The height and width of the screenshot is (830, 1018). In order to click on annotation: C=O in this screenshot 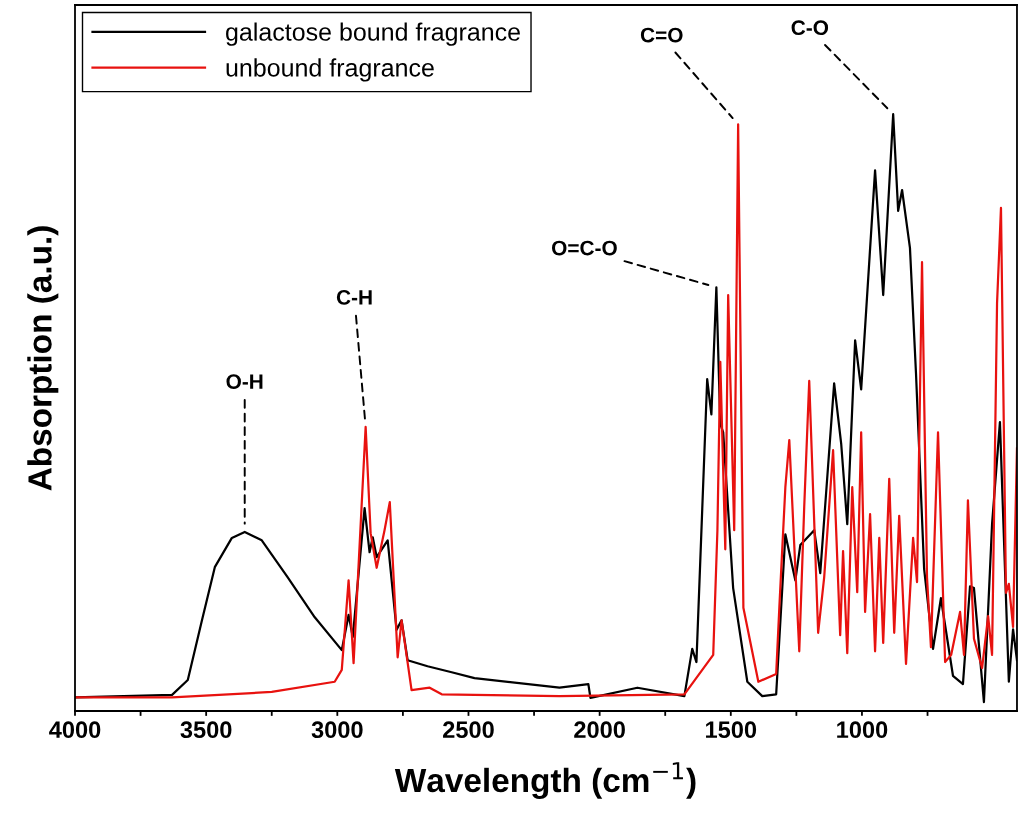, I will do `click(661, 35)`.